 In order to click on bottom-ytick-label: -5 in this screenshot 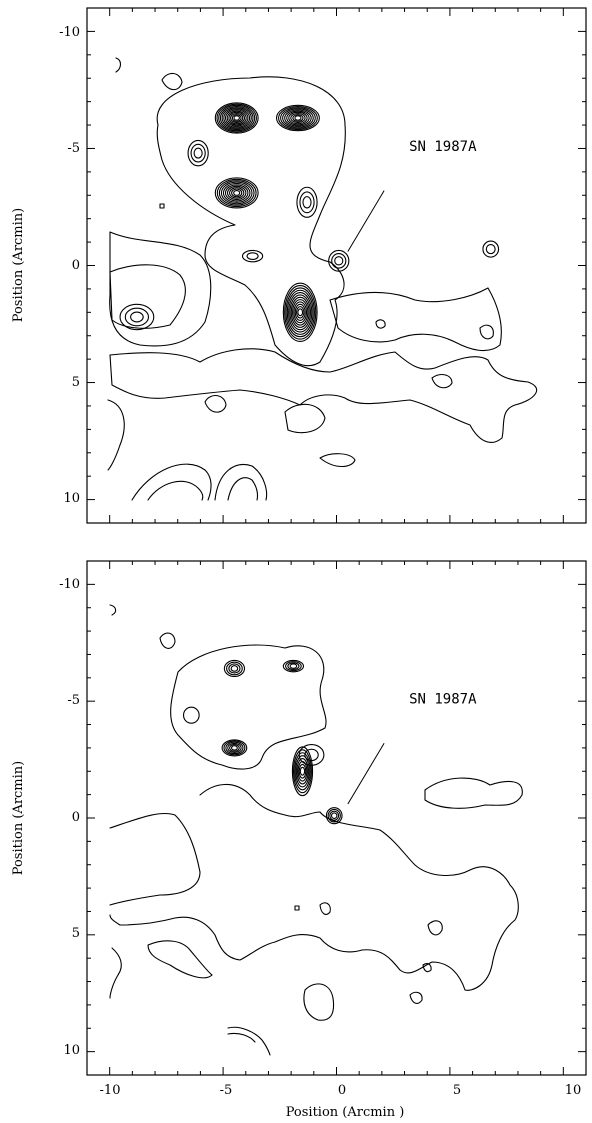, I will do `click(73, 700)`.